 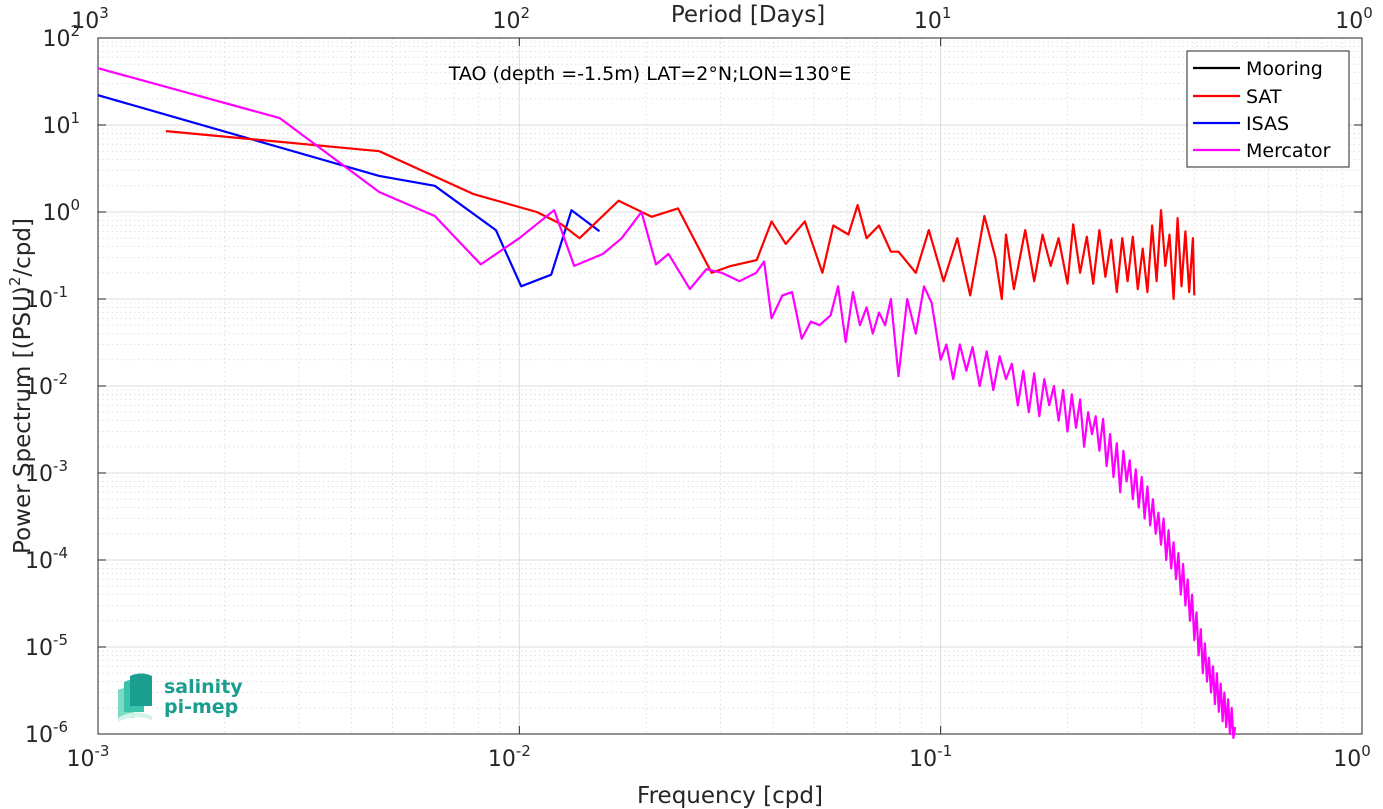 What do you see at coordinates (748, 15) in the screenshot?
I see `top-axis-label: Period [Days]` at bounding box center [748, 15].